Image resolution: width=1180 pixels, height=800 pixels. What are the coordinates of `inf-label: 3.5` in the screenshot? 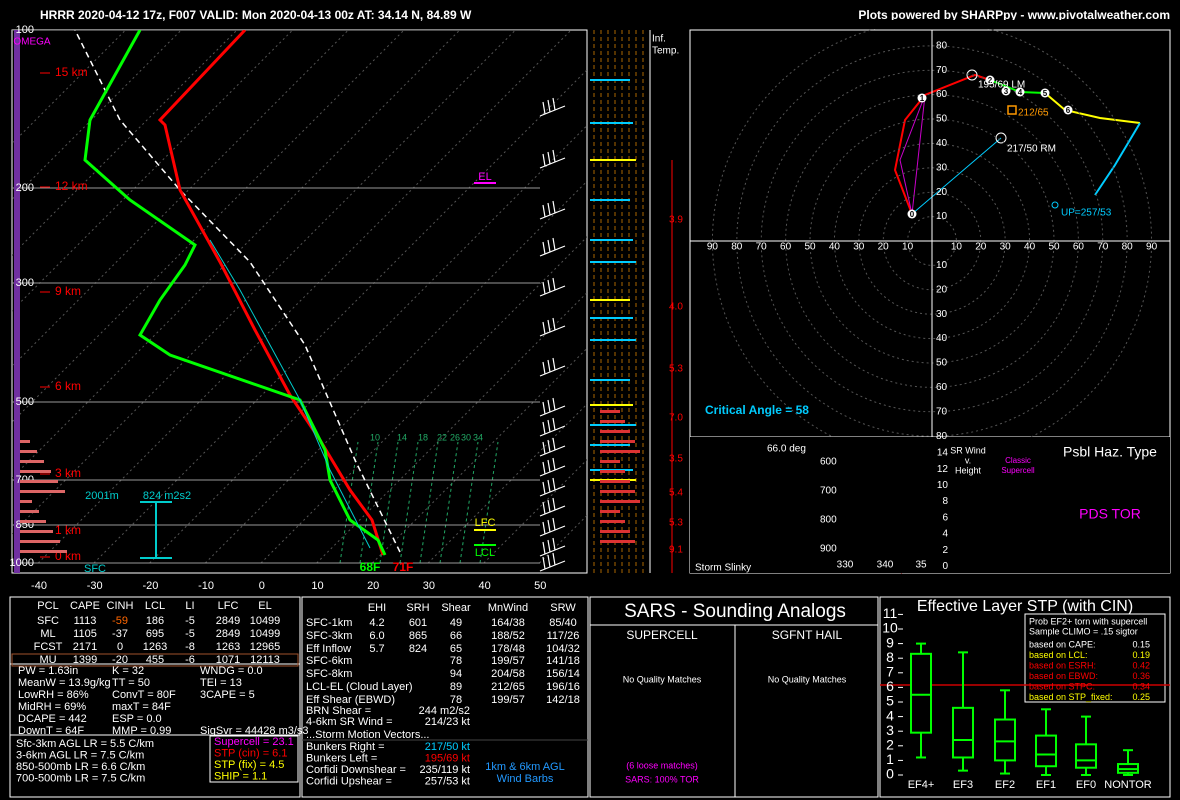 It's located at (676, 459).